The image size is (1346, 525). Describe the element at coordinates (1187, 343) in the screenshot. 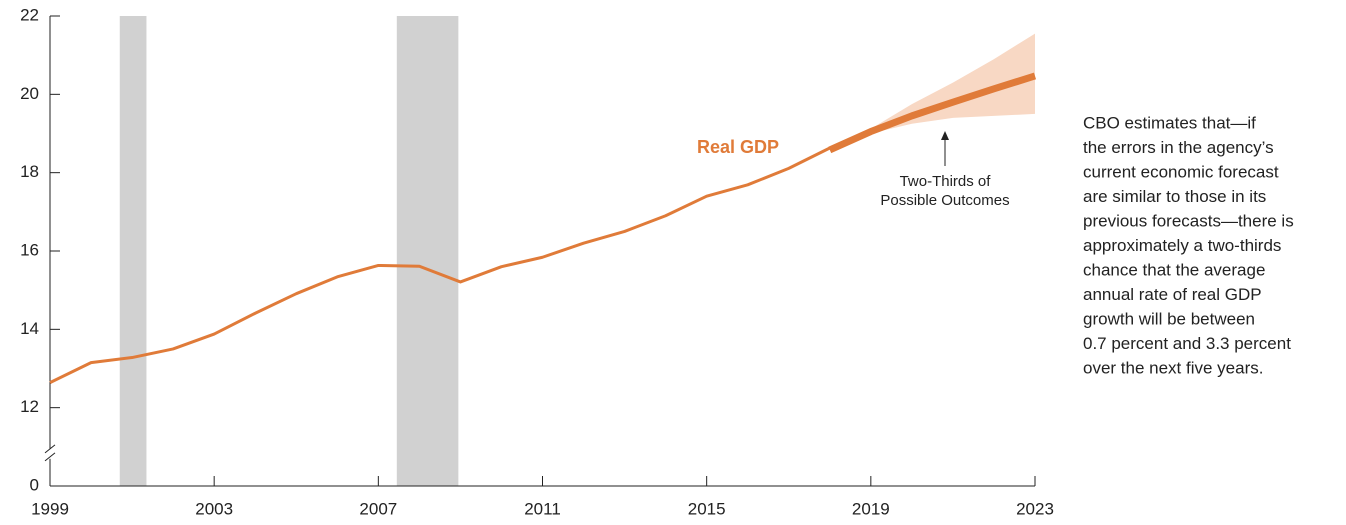

I see `side-note: 0.7 percent and 3.3 percent` at that location.